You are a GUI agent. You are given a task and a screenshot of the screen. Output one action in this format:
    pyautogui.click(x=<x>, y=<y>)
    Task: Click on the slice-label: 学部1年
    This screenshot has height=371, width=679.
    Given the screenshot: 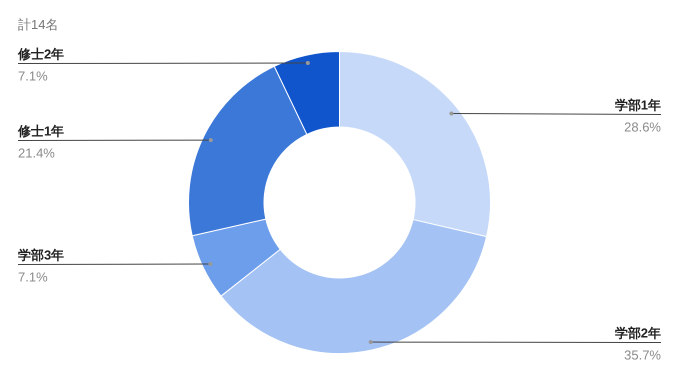 What is the action you would take?
    pyautogui.click(x=637, y=105)
    